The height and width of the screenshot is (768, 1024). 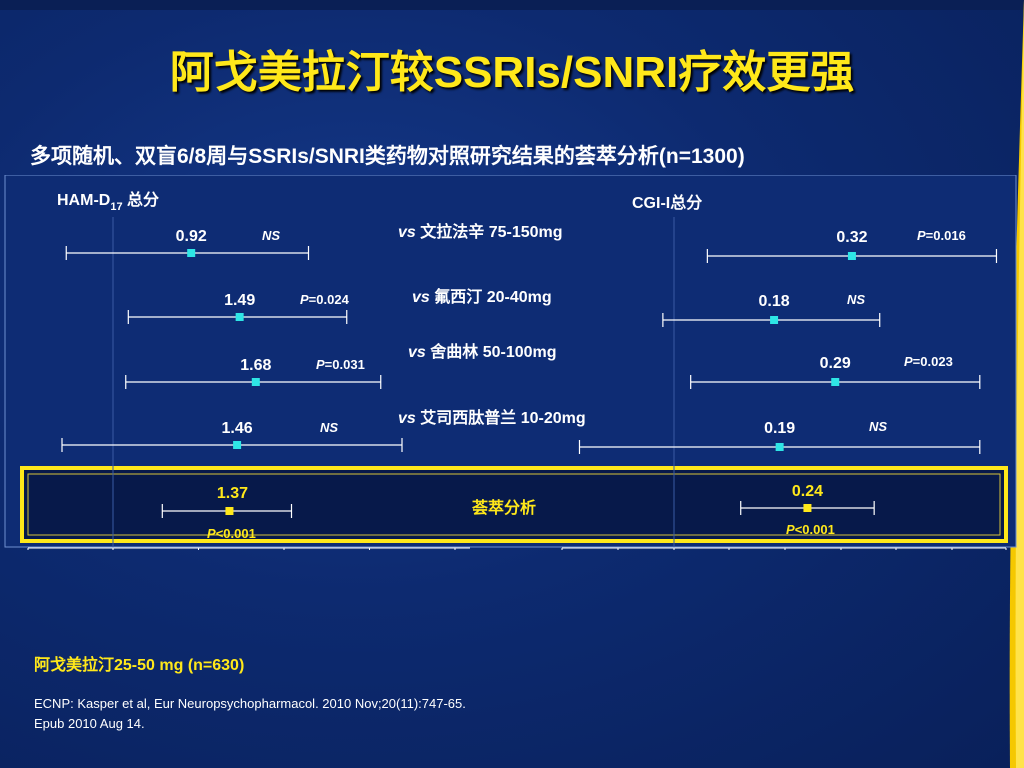 What do you see at coordinates (503, 507) in the screenshot?
I see `meta-analysis-label: 荟萃分析` at bounding box center [503, 507].